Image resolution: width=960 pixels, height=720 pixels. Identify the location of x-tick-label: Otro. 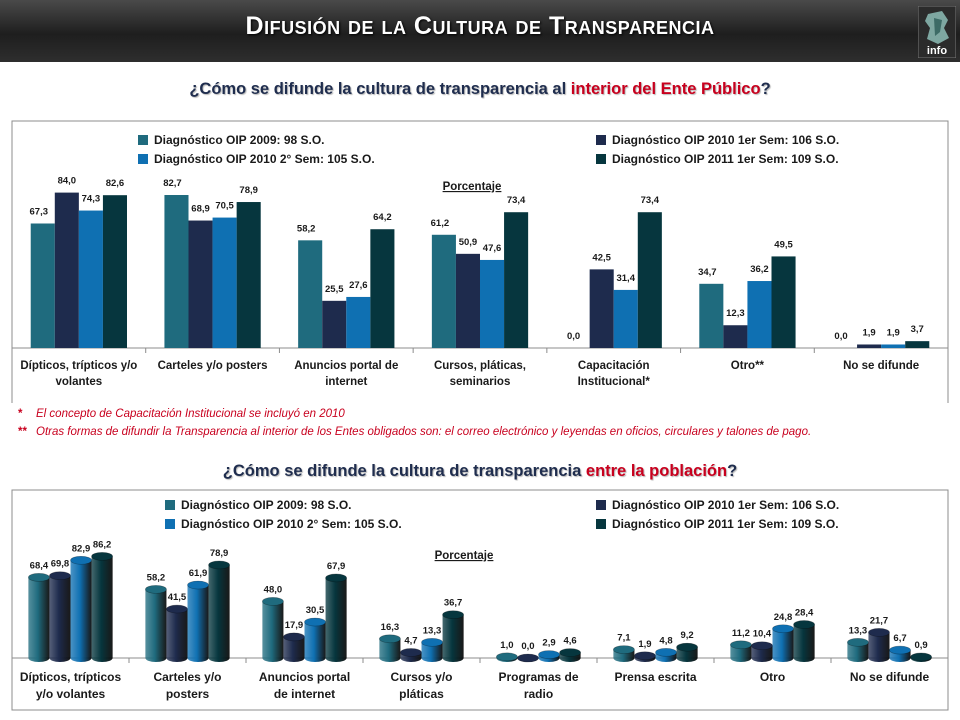
(772, 677).